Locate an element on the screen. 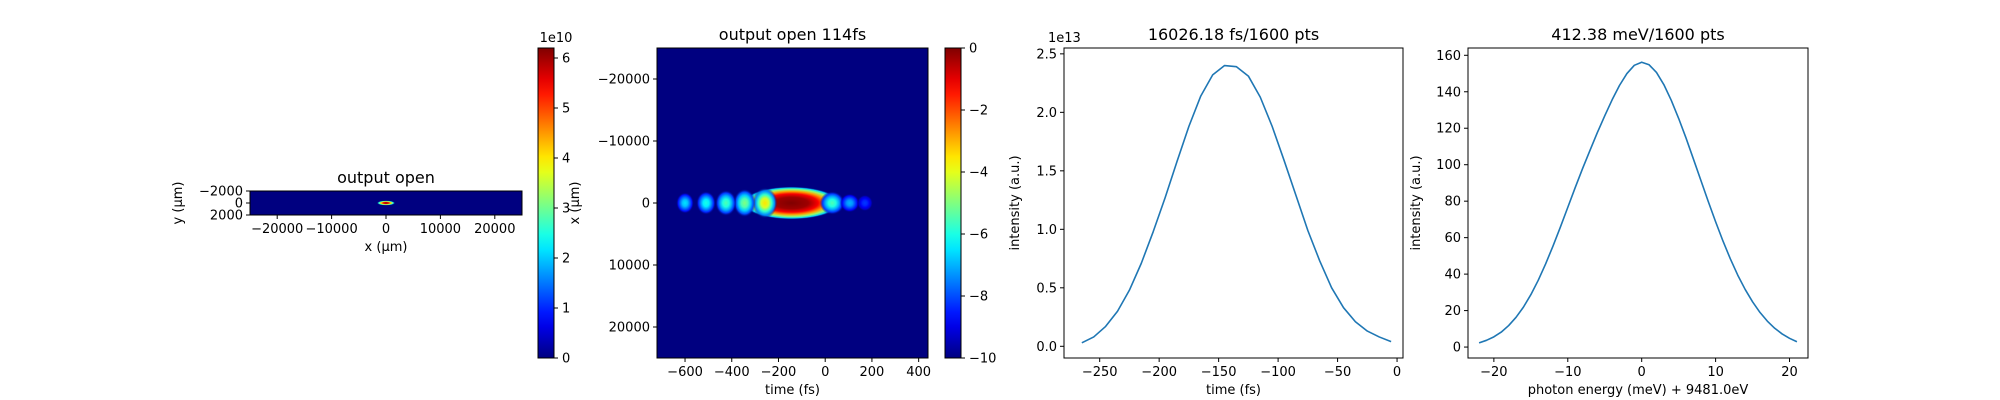 This screenshot has width=2000, height=400. y-tick-label: 10000 is located at coordinates (629, 266).